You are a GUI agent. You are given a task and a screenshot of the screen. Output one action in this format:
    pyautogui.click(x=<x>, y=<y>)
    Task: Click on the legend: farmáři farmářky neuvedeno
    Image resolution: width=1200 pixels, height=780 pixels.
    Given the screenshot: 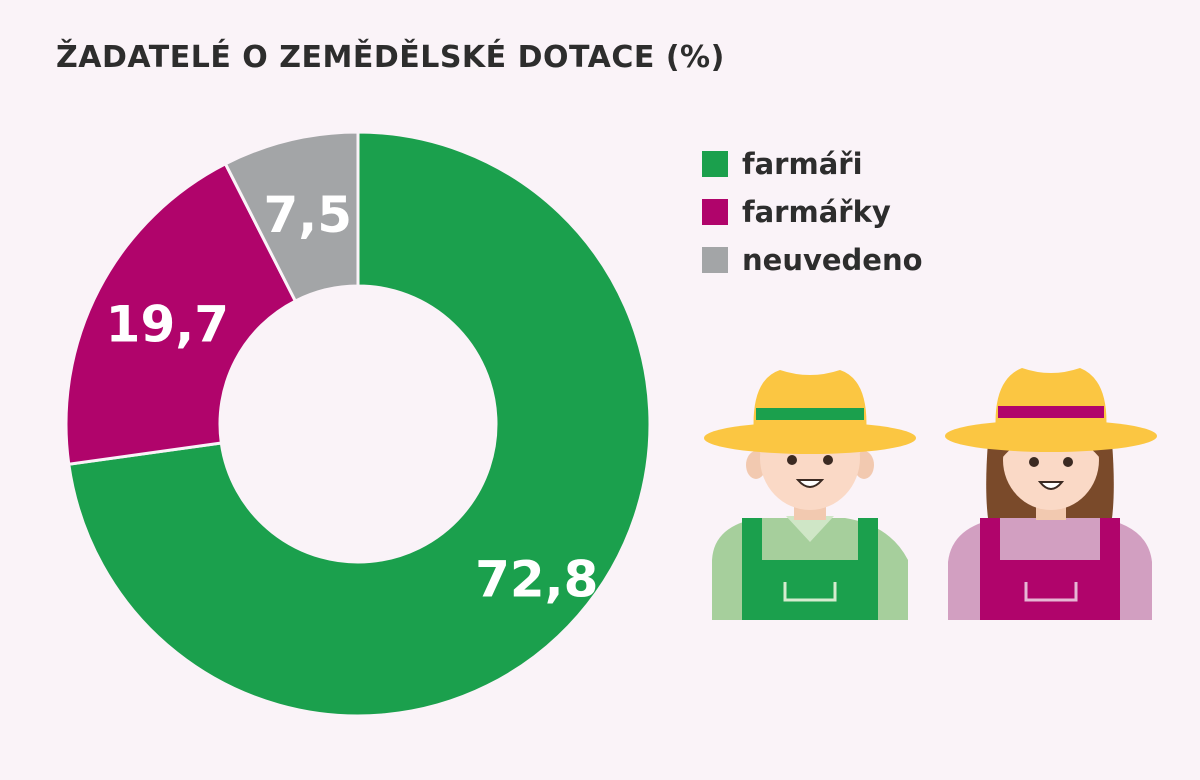 What is the action you would take?
    pyautogui.click(x=812, y=212)
    